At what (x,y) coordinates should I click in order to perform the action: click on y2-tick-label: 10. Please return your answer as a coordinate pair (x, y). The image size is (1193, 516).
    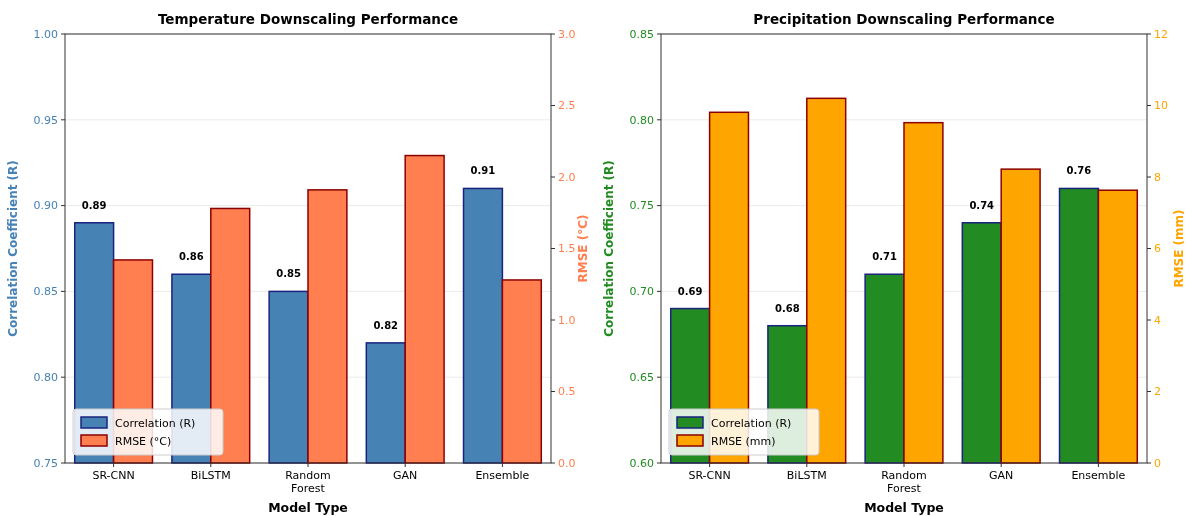
    Looking at the image, I should click on (1161, 106).